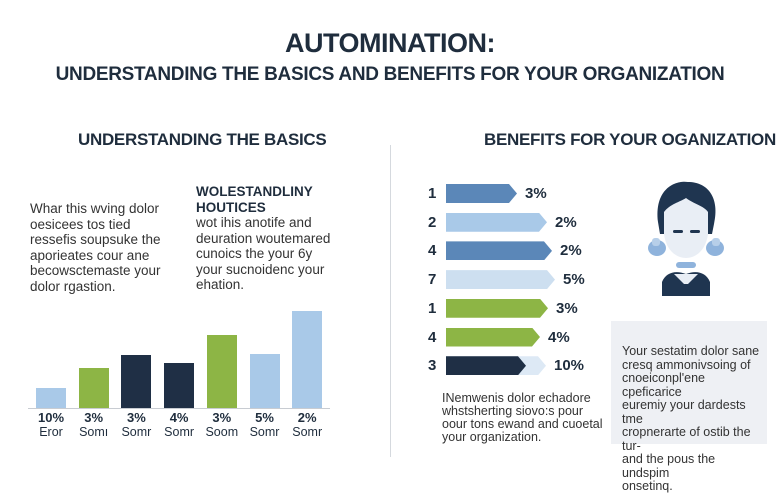 The width and height of the screenshot is (780, 494). I want to click on text-line: becowsctemaste your, so click(95, 270).